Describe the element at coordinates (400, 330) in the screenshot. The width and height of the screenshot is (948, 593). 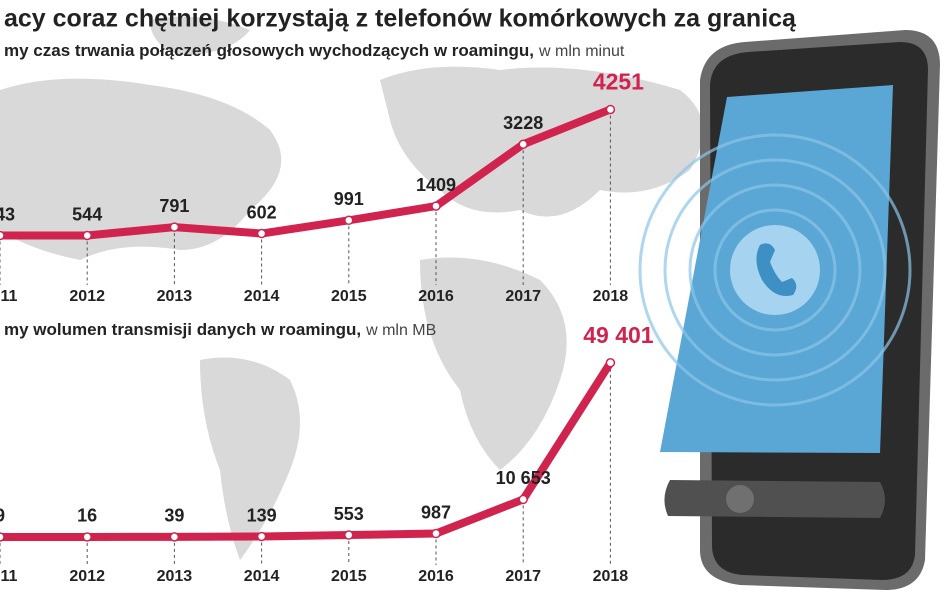
I see `unit: w mln MB` at that location.